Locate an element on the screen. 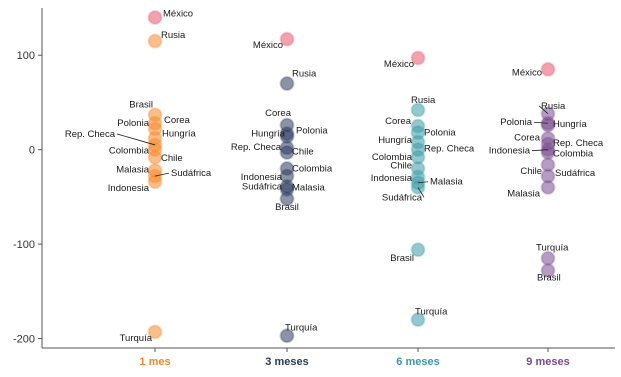 This screenshot has width=621, height=377. point-label-3-meses-rep-checa: Rep. Checa is located at coordinates (256, 147).